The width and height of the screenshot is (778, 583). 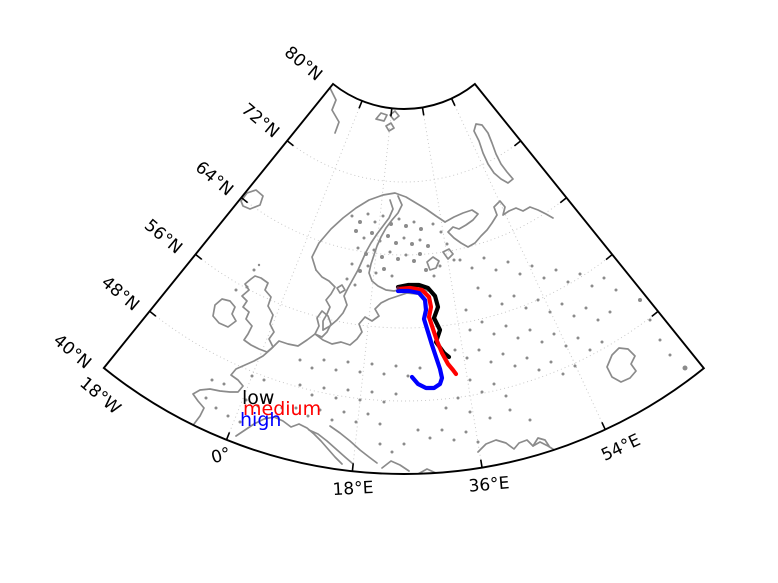 What do you see at coordinates (244, 200) in the screenshot?
I see `left-edge-tick` at bounding box center [244, 200].